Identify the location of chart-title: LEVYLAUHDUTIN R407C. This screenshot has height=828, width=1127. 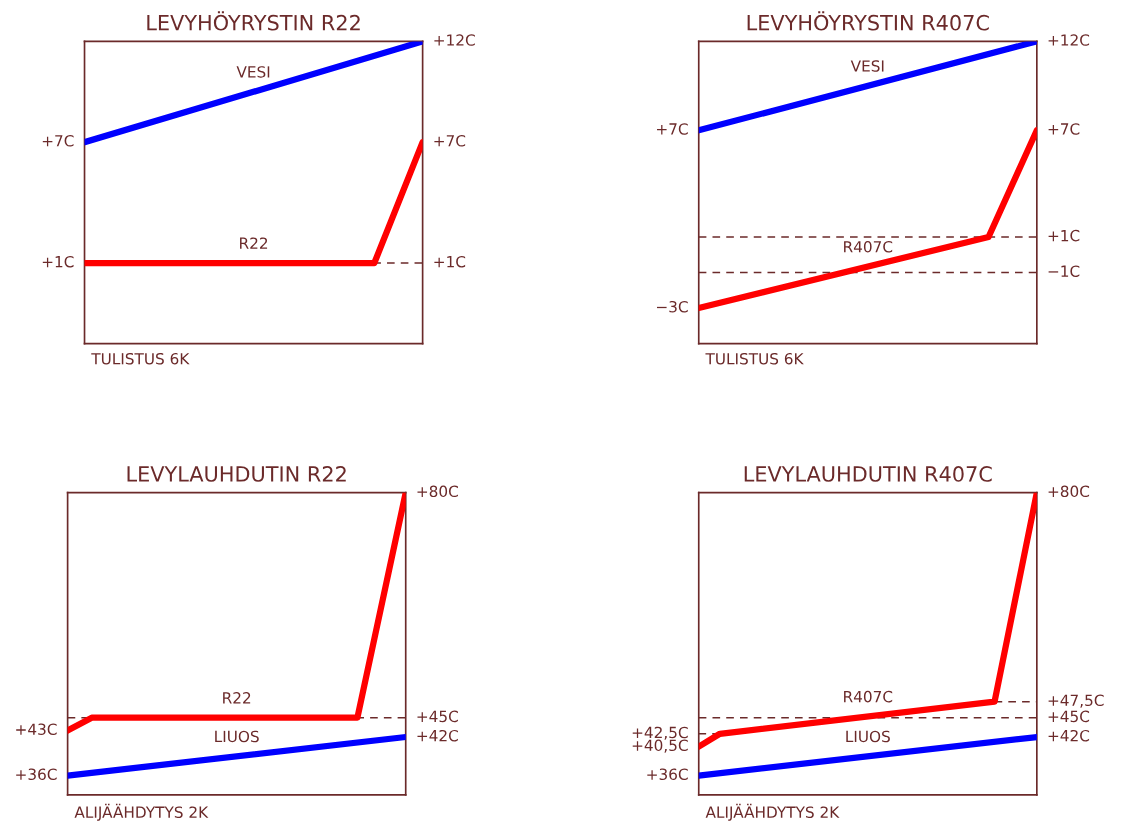
(868, 474).